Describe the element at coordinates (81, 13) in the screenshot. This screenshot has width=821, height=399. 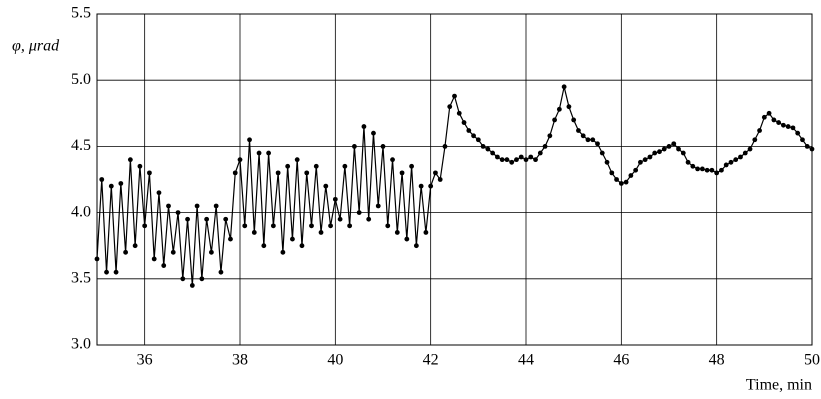
I see `y-tick-label: 5.5` at that location.